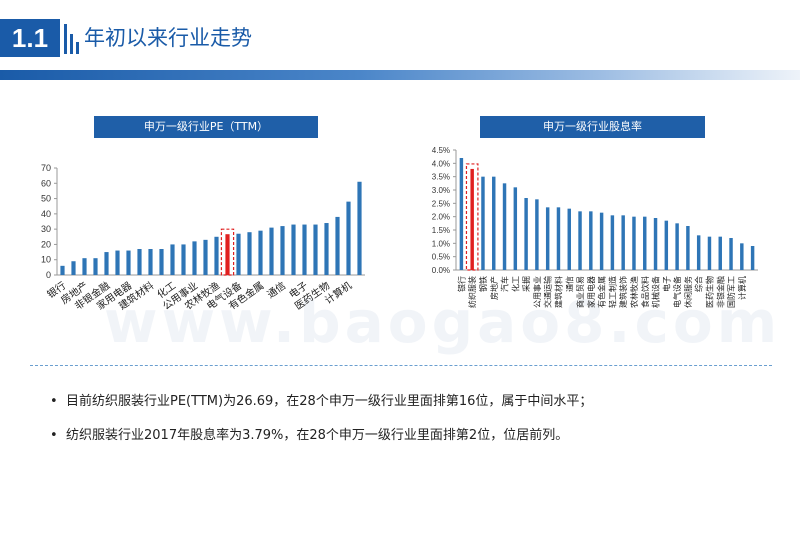 The height and width of the screenshot is (553, 800). What do you see at coordinates (677, 292) in the screenshot?
I see `dividend-category-label: 电气设备` at bounding box center [677, 292].